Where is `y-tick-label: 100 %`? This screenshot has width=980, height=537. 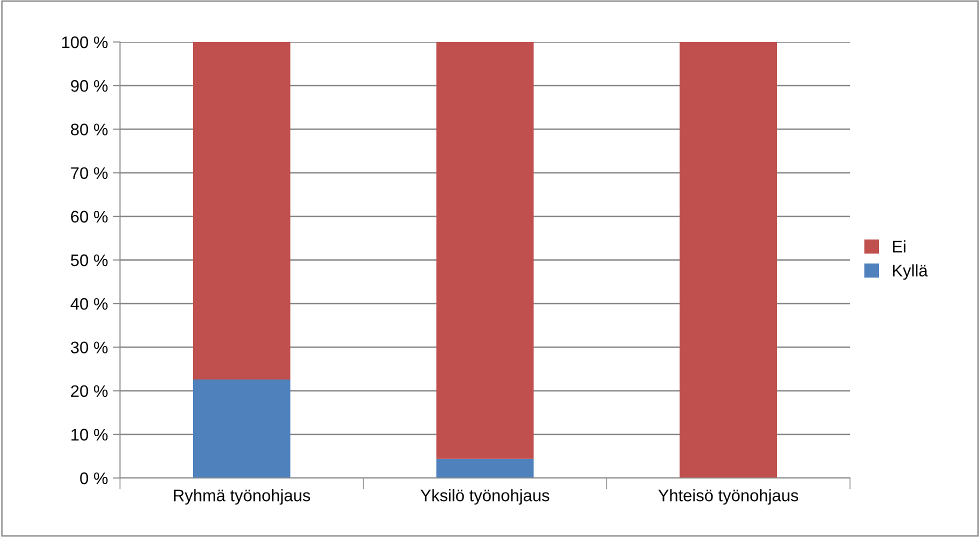 y-tick-label: 100 % is located at coordinates (85, 42).